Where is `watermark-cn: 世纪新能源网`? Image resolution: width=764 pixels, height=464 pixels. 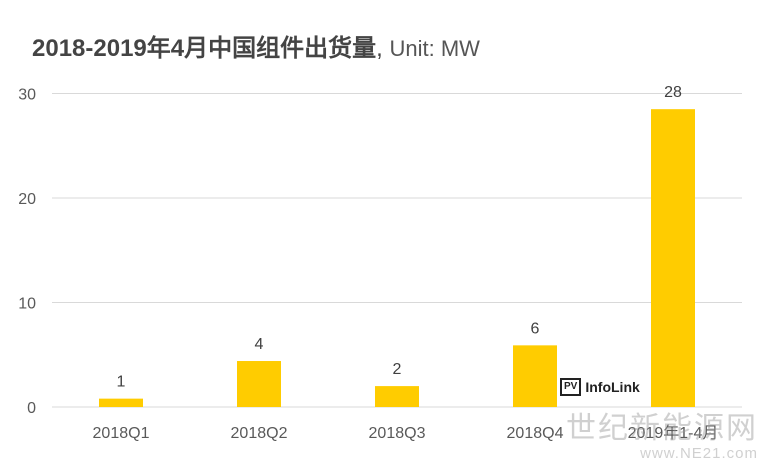
watermark-cn: 世纪新能源网 is located at coordinates (662, 428).